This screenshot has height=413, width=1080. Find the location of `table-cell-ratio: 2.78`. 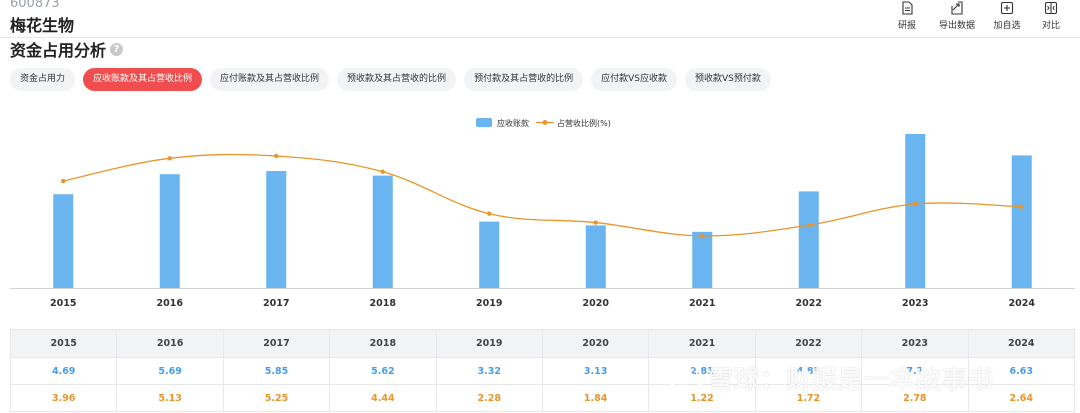

table-cell-ratio: 2.78 is located at coordinates (915, 398).